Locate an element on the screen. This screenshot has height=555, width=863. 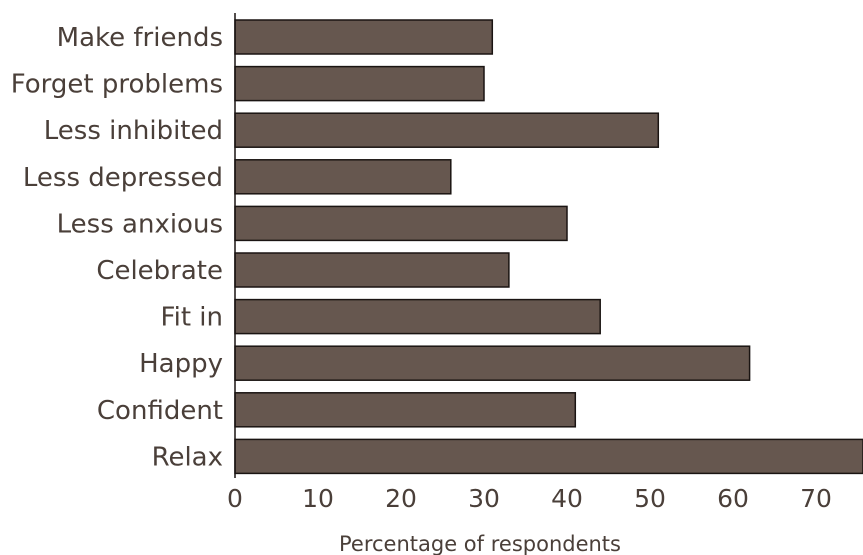
bar-celebrate is located at coordinates (372, 270).